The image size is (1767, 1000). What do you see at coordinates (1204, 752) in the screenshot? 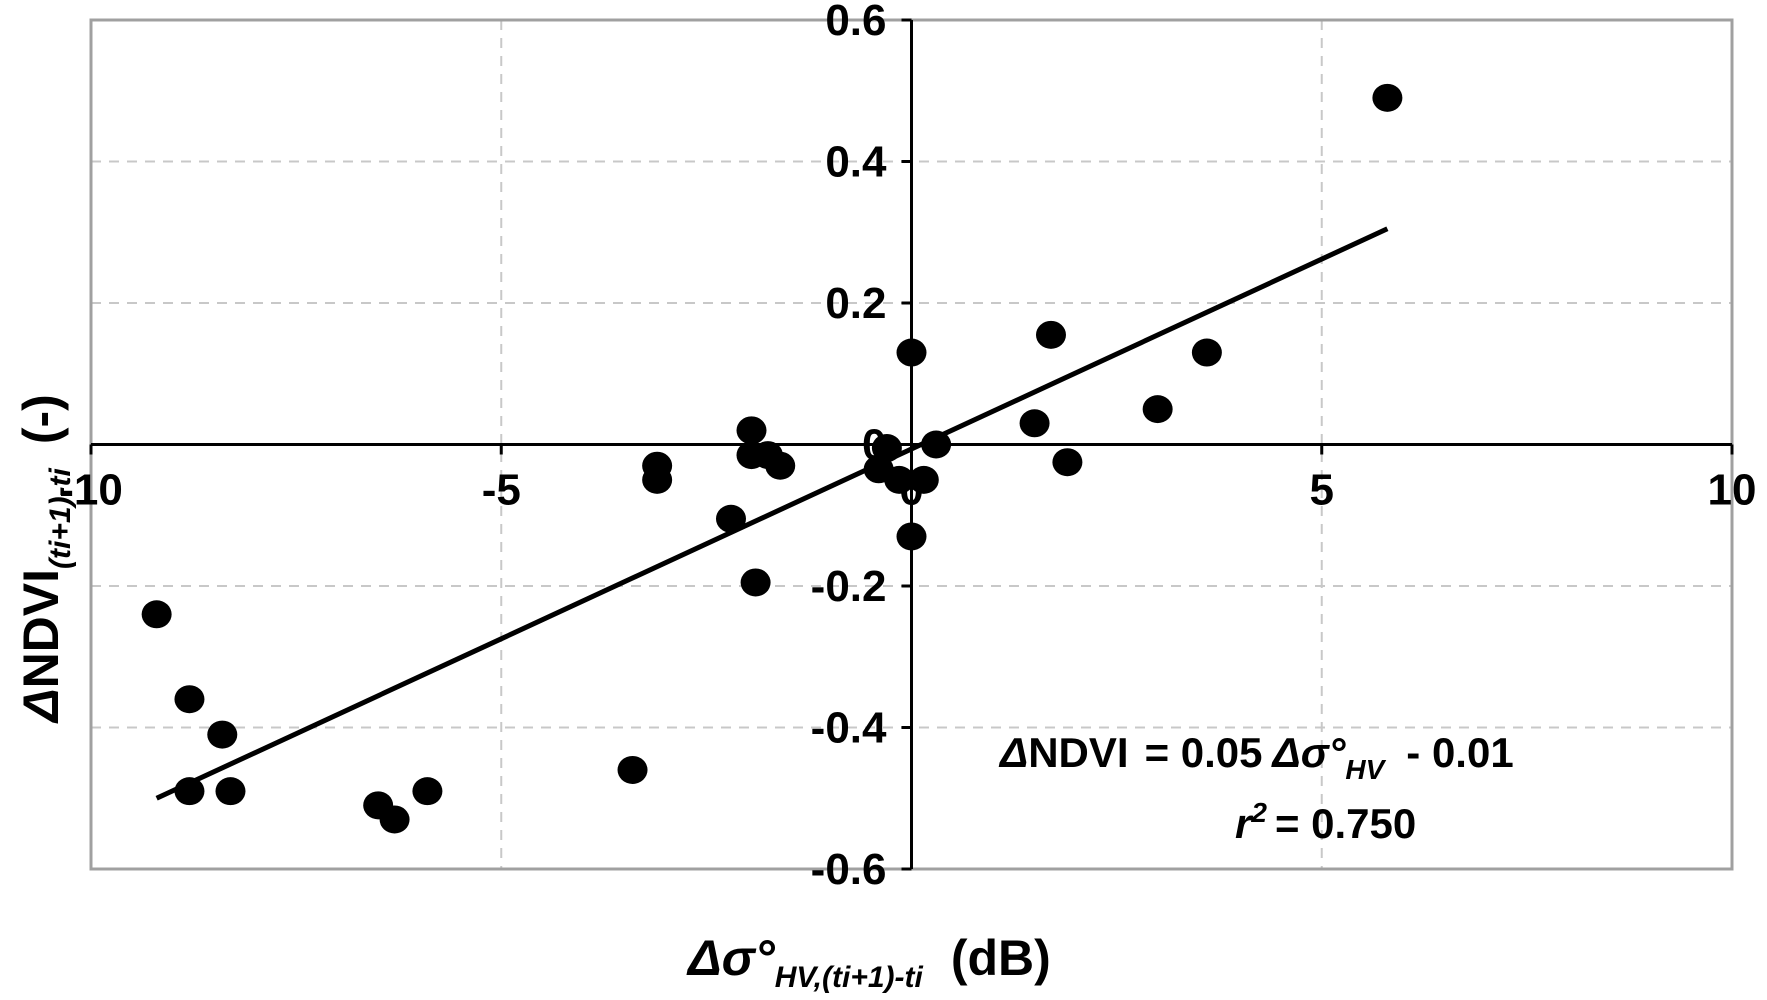
I see `eq-middle: = 0.05` at bounding box center [1204, 752].